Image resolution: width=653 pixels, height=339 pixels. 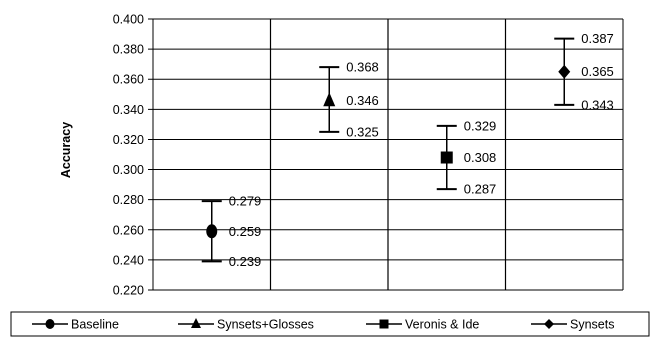 I want to click on legend-item: Synsets+Glosses, so click(x=246, y=325).